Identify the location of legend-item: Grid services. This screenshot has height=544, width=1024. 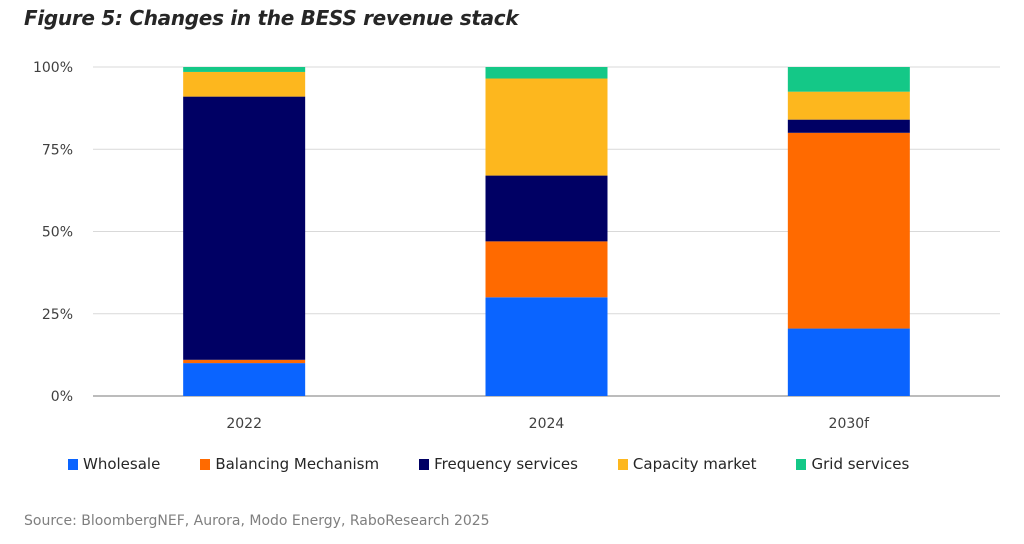
(852, 464).